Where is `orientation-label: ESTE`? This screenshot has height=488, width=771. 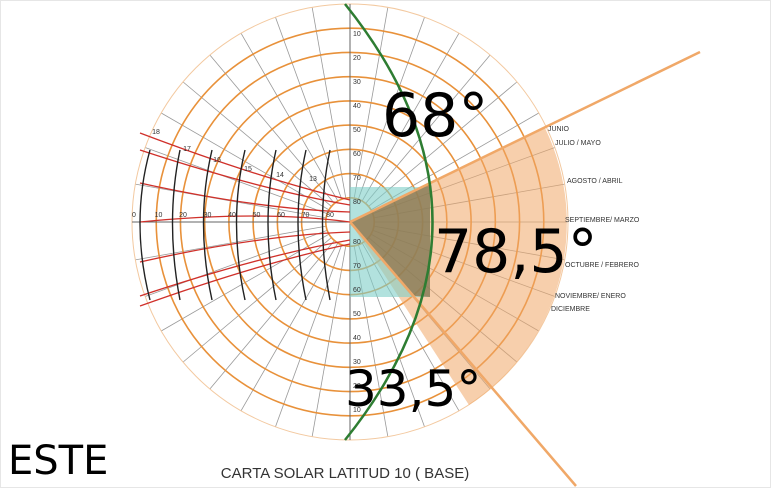
orientation-label: ESTE is located at coordinates (58, 461).